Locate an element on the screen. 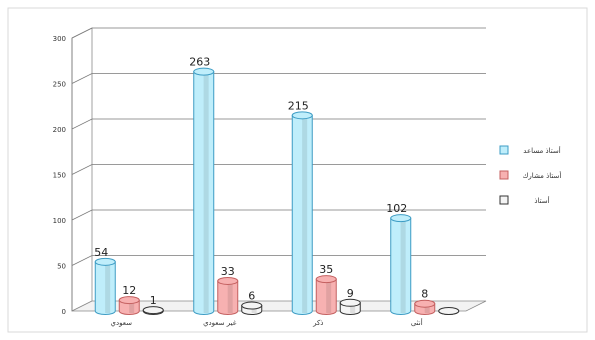 The height and width of the screenshot is (340, 595). legend-item: أستاذ مشارك is located at coordinates (530, 175).